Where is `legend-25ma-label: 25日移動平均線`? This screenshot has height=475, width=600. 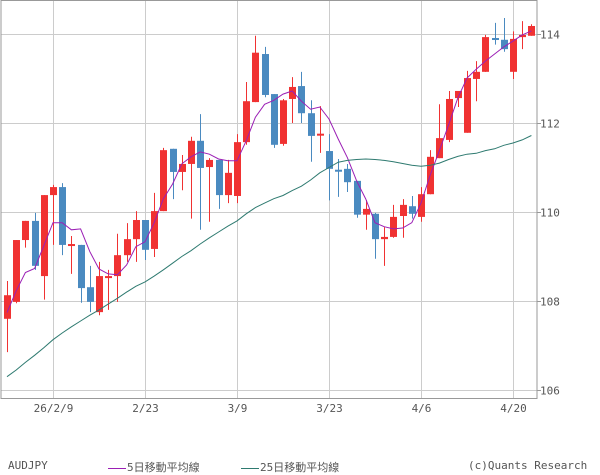
legend-25ma-label: 25日移動平均線 is located at coordinates (300, 467).